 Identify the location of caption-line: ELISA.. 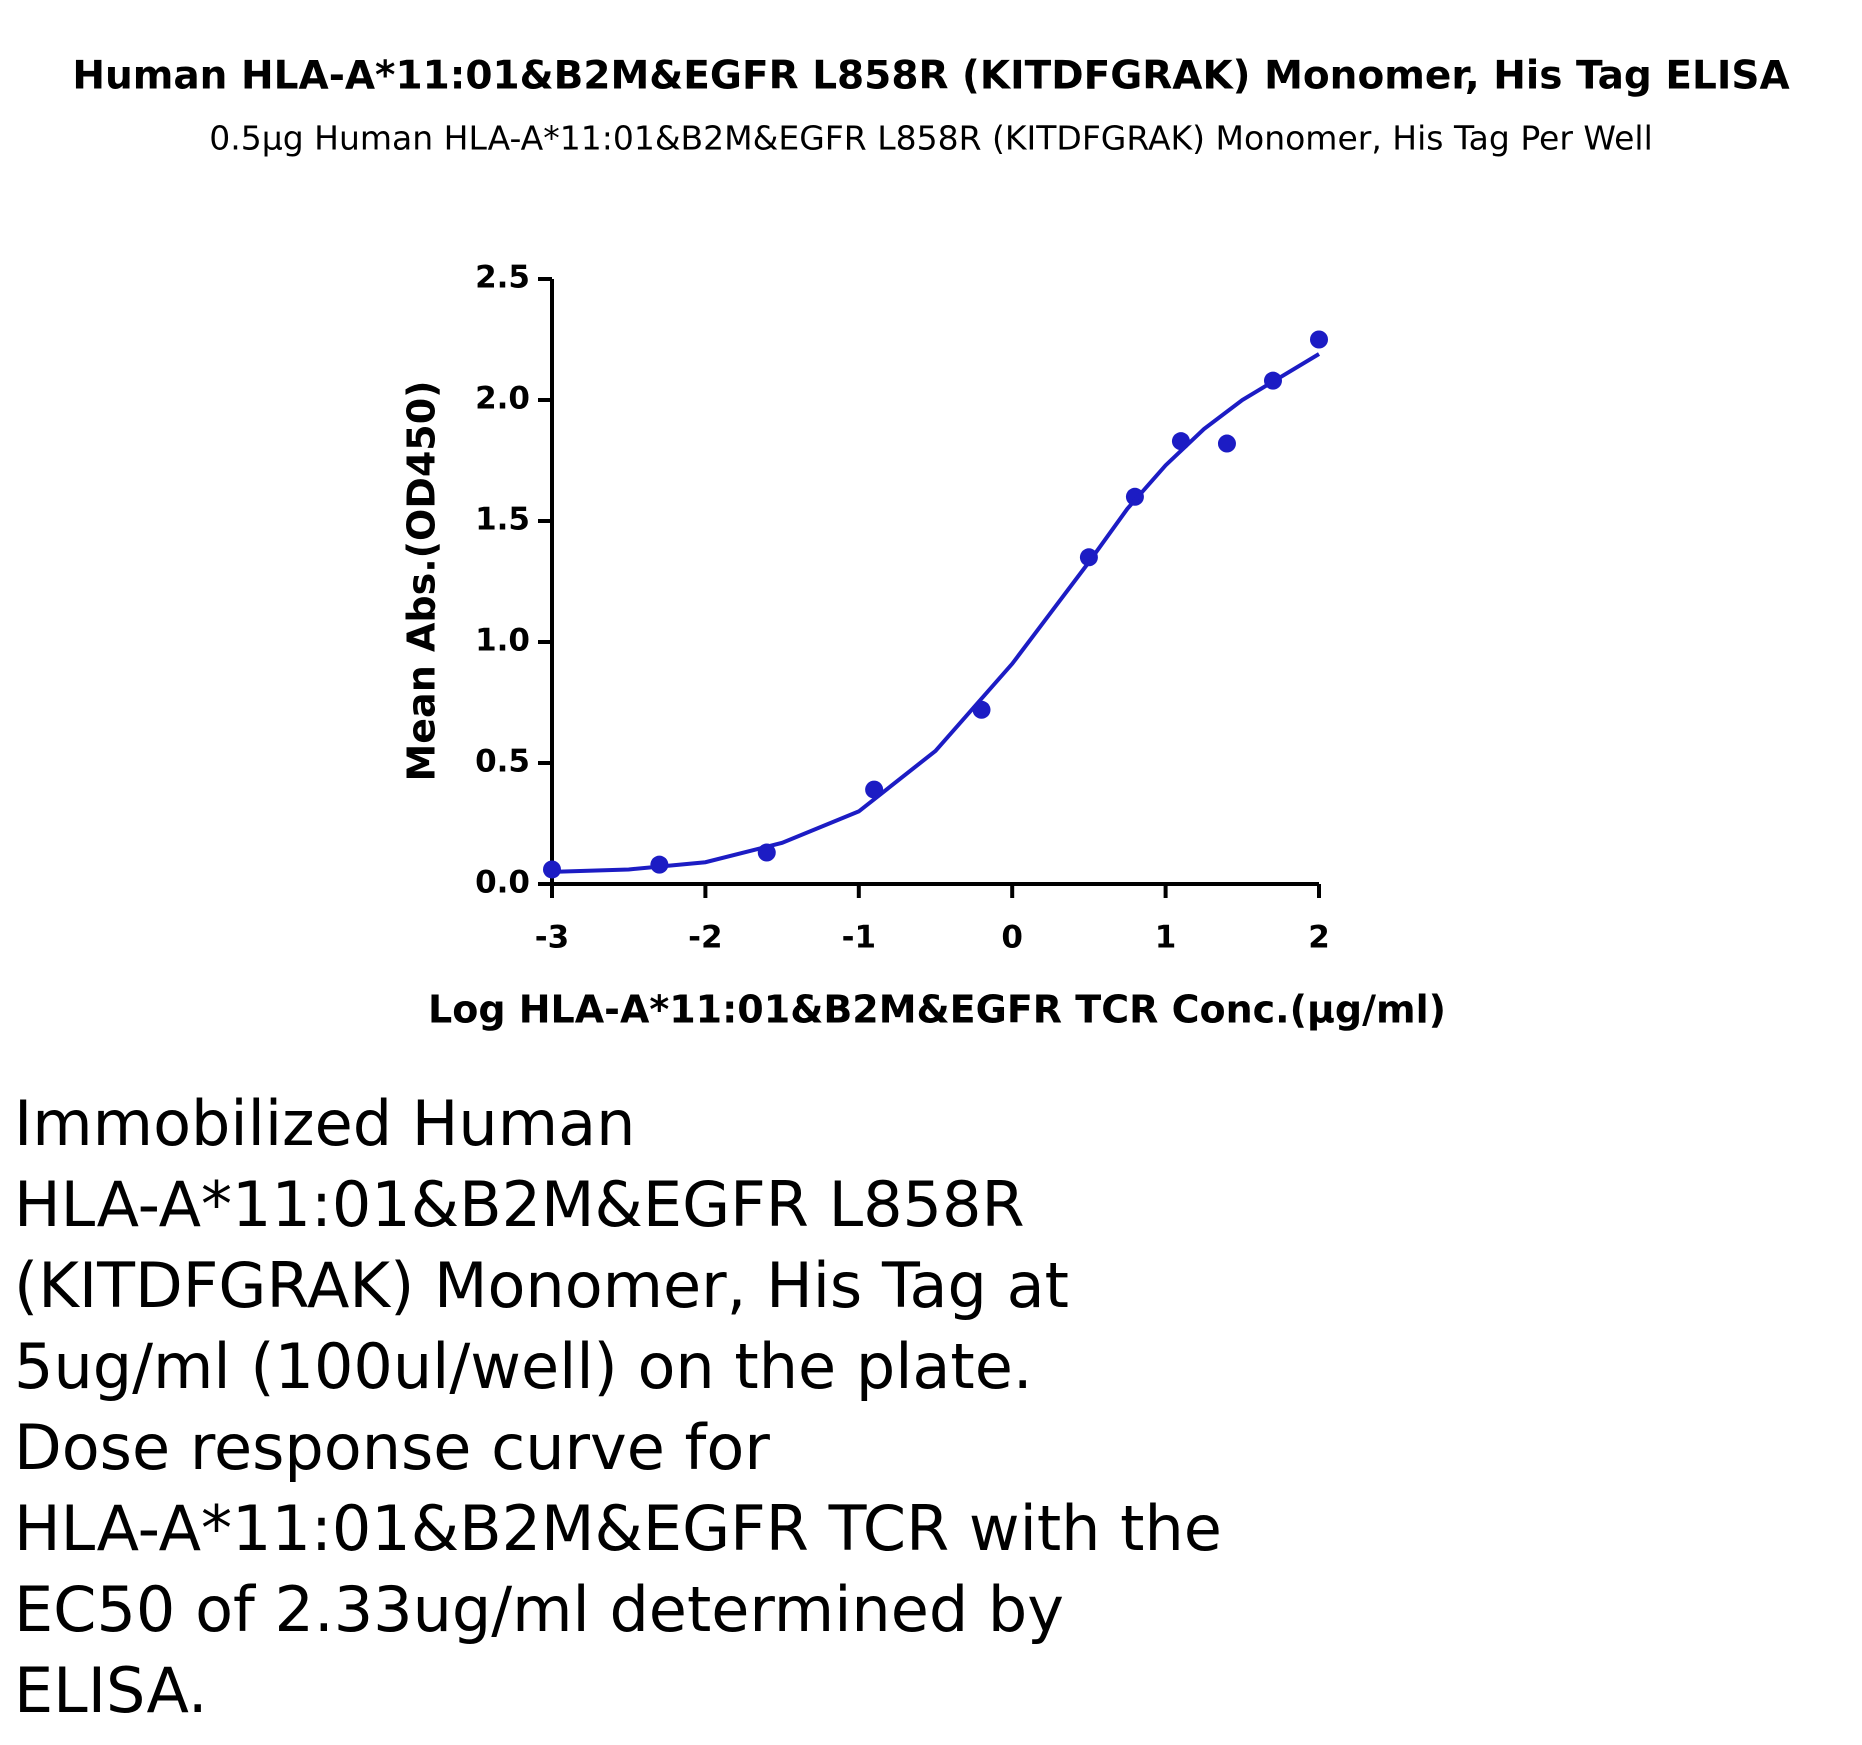
(111, 1690).